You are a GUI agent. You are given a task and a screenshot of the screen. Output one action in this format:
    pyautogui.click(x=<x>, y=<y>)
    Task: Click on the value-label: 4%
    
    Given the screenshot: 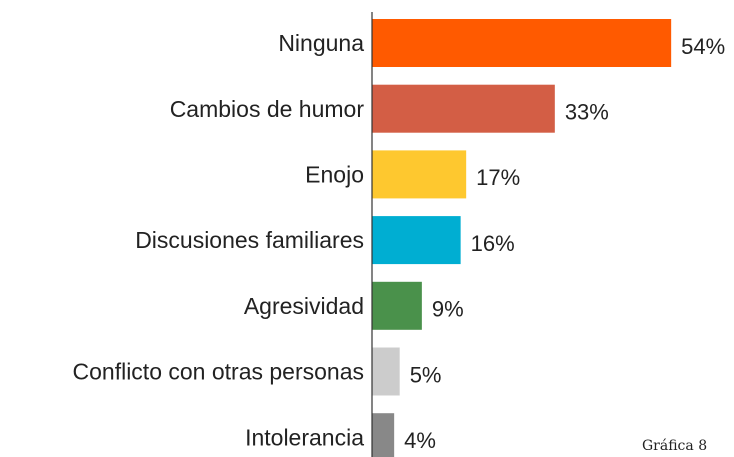 What is the action you would take?
    pyautogui.click(x=420, y=440)
    